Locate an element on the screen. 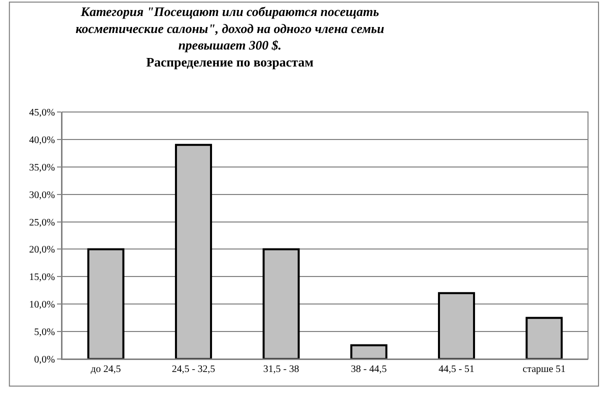 The image size is (605, 397). chart-title: Категория "Посещают или собираются посещать косметические салоны", доход на одного члена семьи превышает 300 $. is located at coordinates (230, 28).